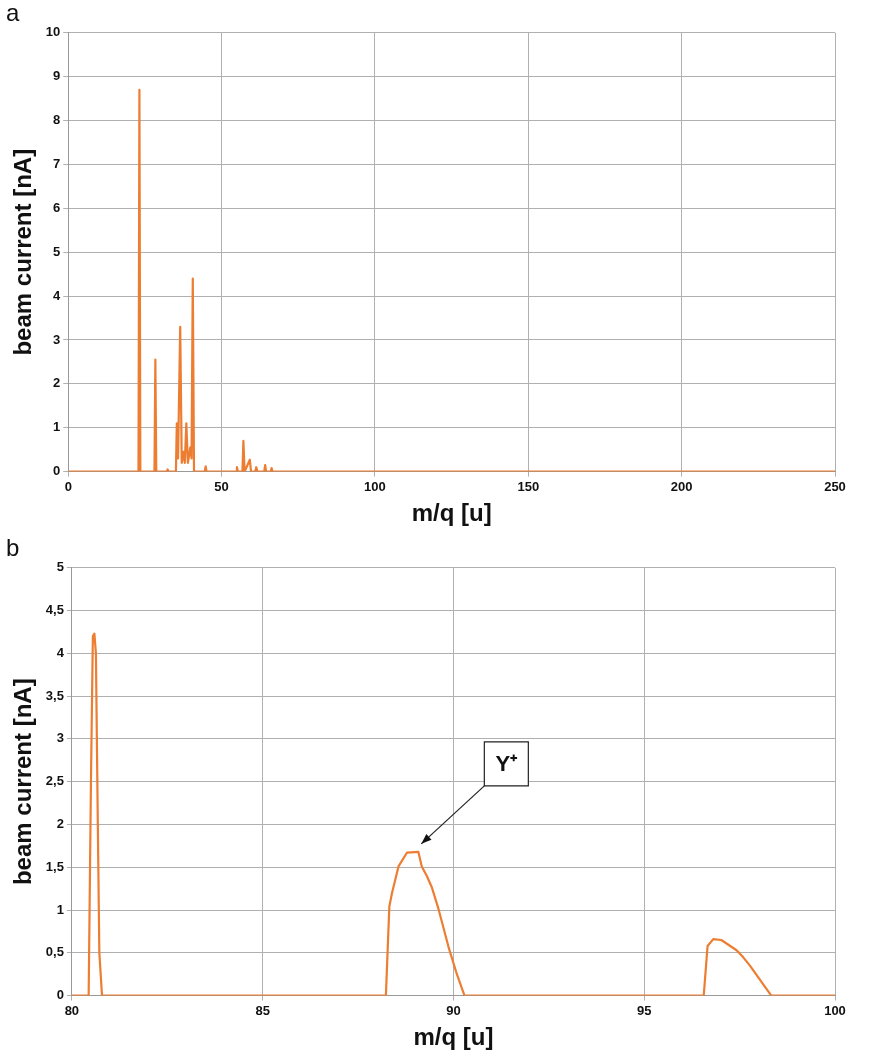  Describe the element at coordinates (57, 120) in the screenshot. I see `y-tick-label: 8` at that location.